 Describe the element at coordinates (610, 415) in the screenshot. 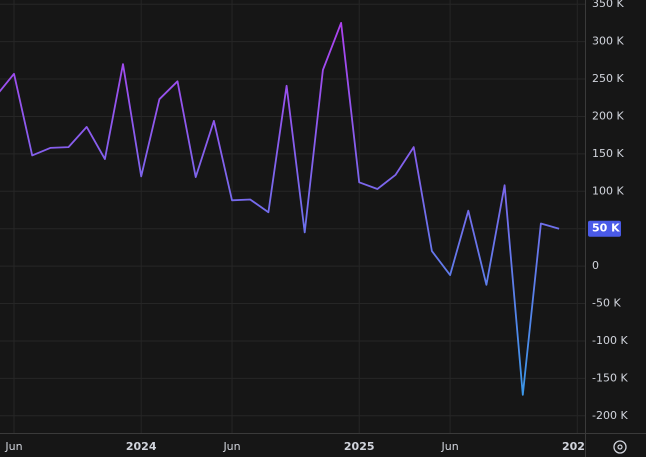

I see `y-tick-label: -200 K` at that location.